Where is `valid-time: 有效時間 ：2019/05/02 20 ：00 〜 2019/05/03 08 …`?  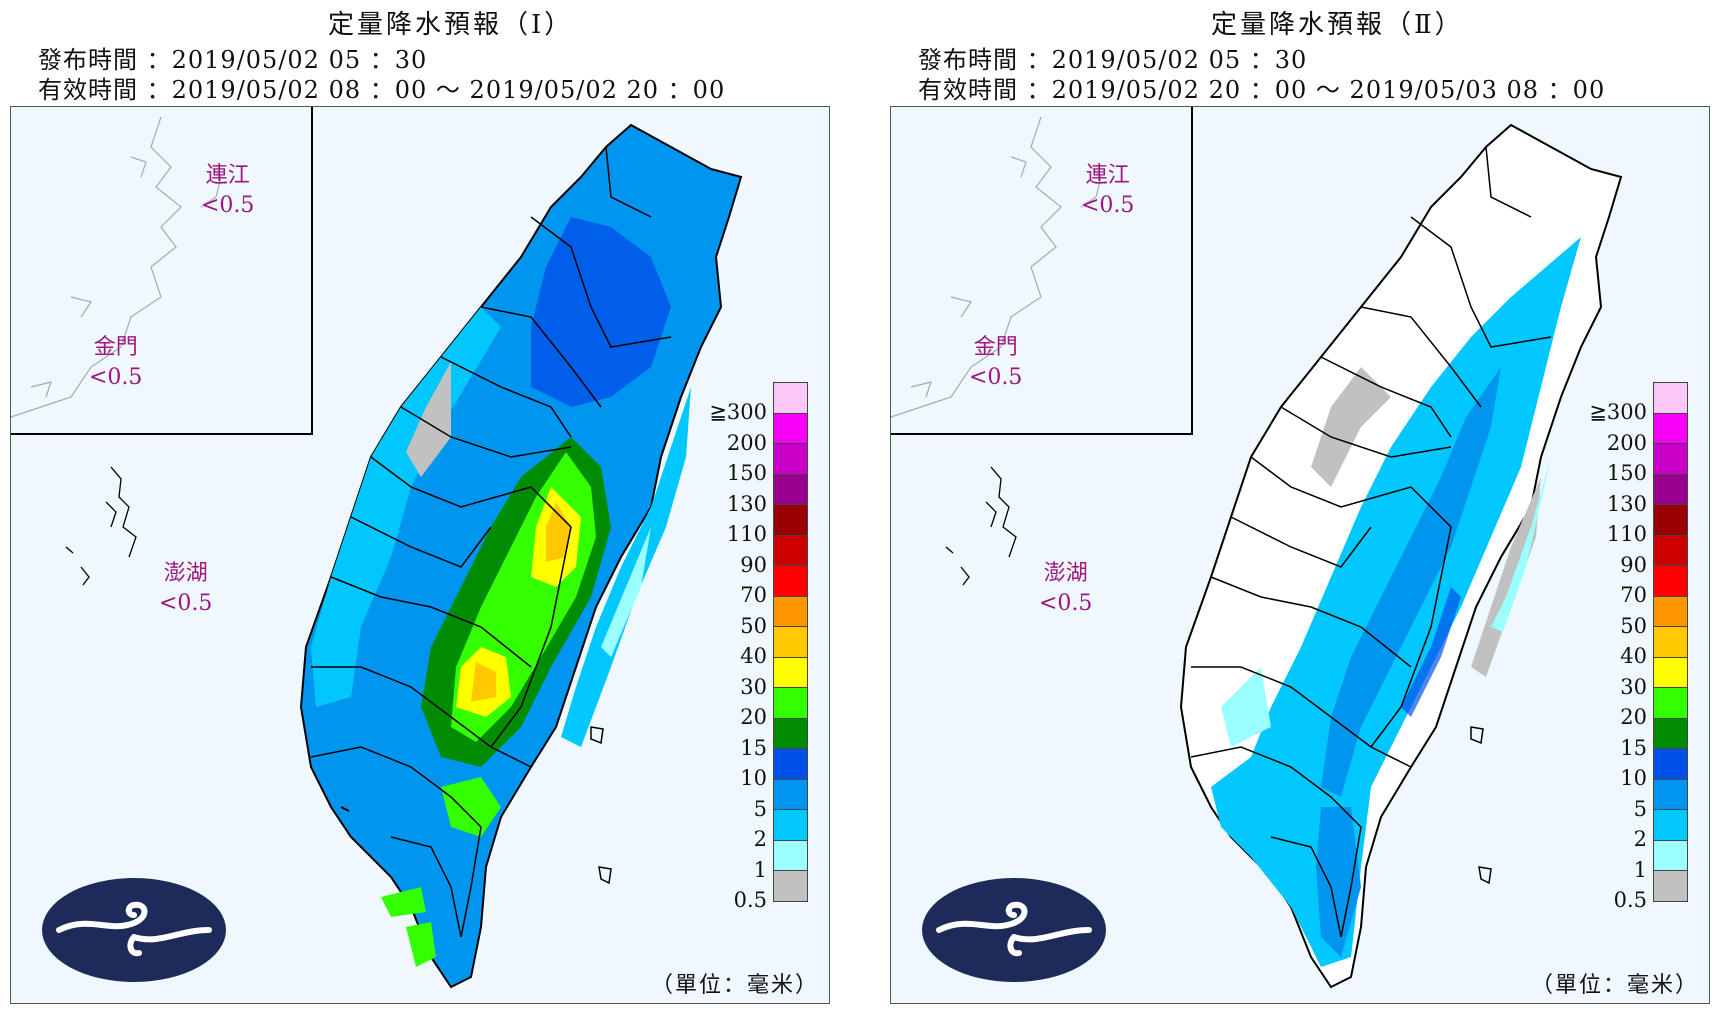 valid-time: 有效時間 ：2019/05/02 20 ：00 〜 2019/05/03 08 … is located at coordinates (1262, 90).